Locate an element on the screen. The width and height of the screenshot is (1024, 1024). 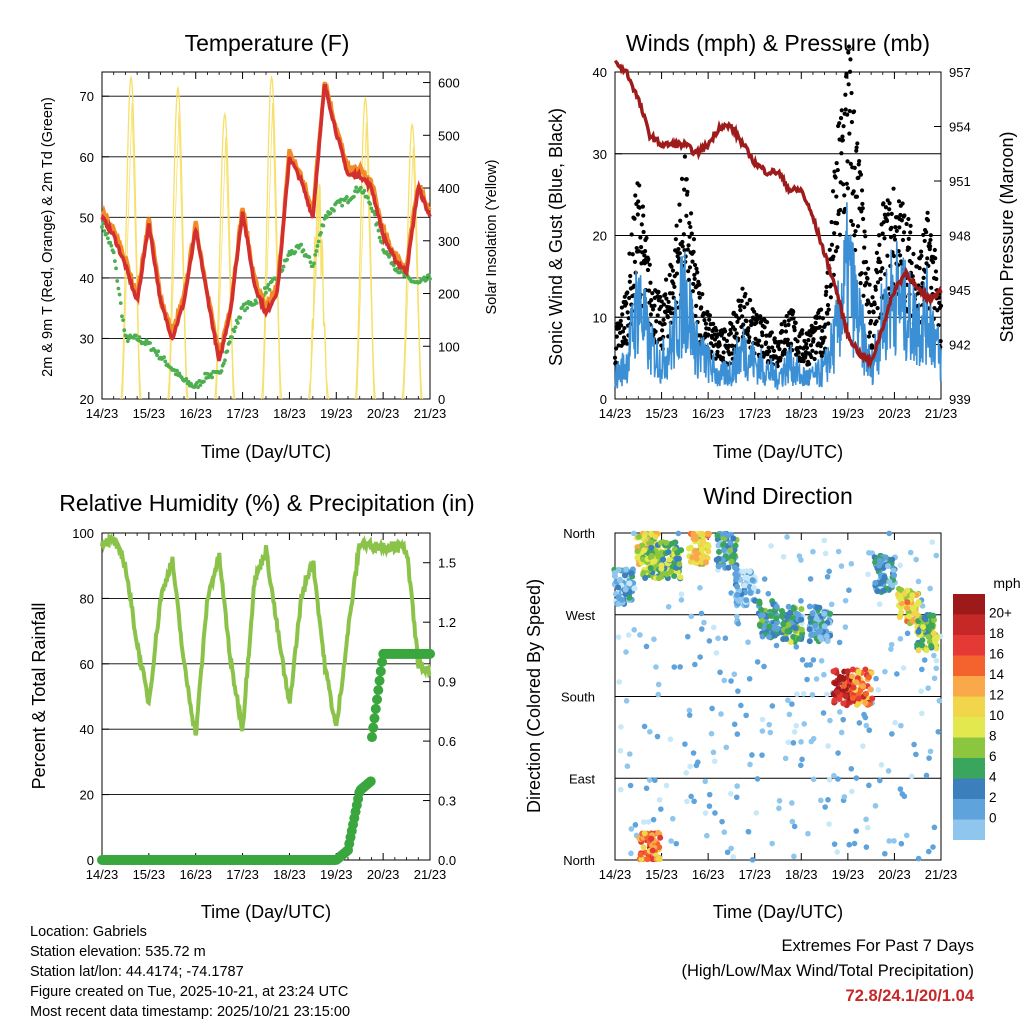
winds-ytick-label: 20 is located at coordinates (600, 236).